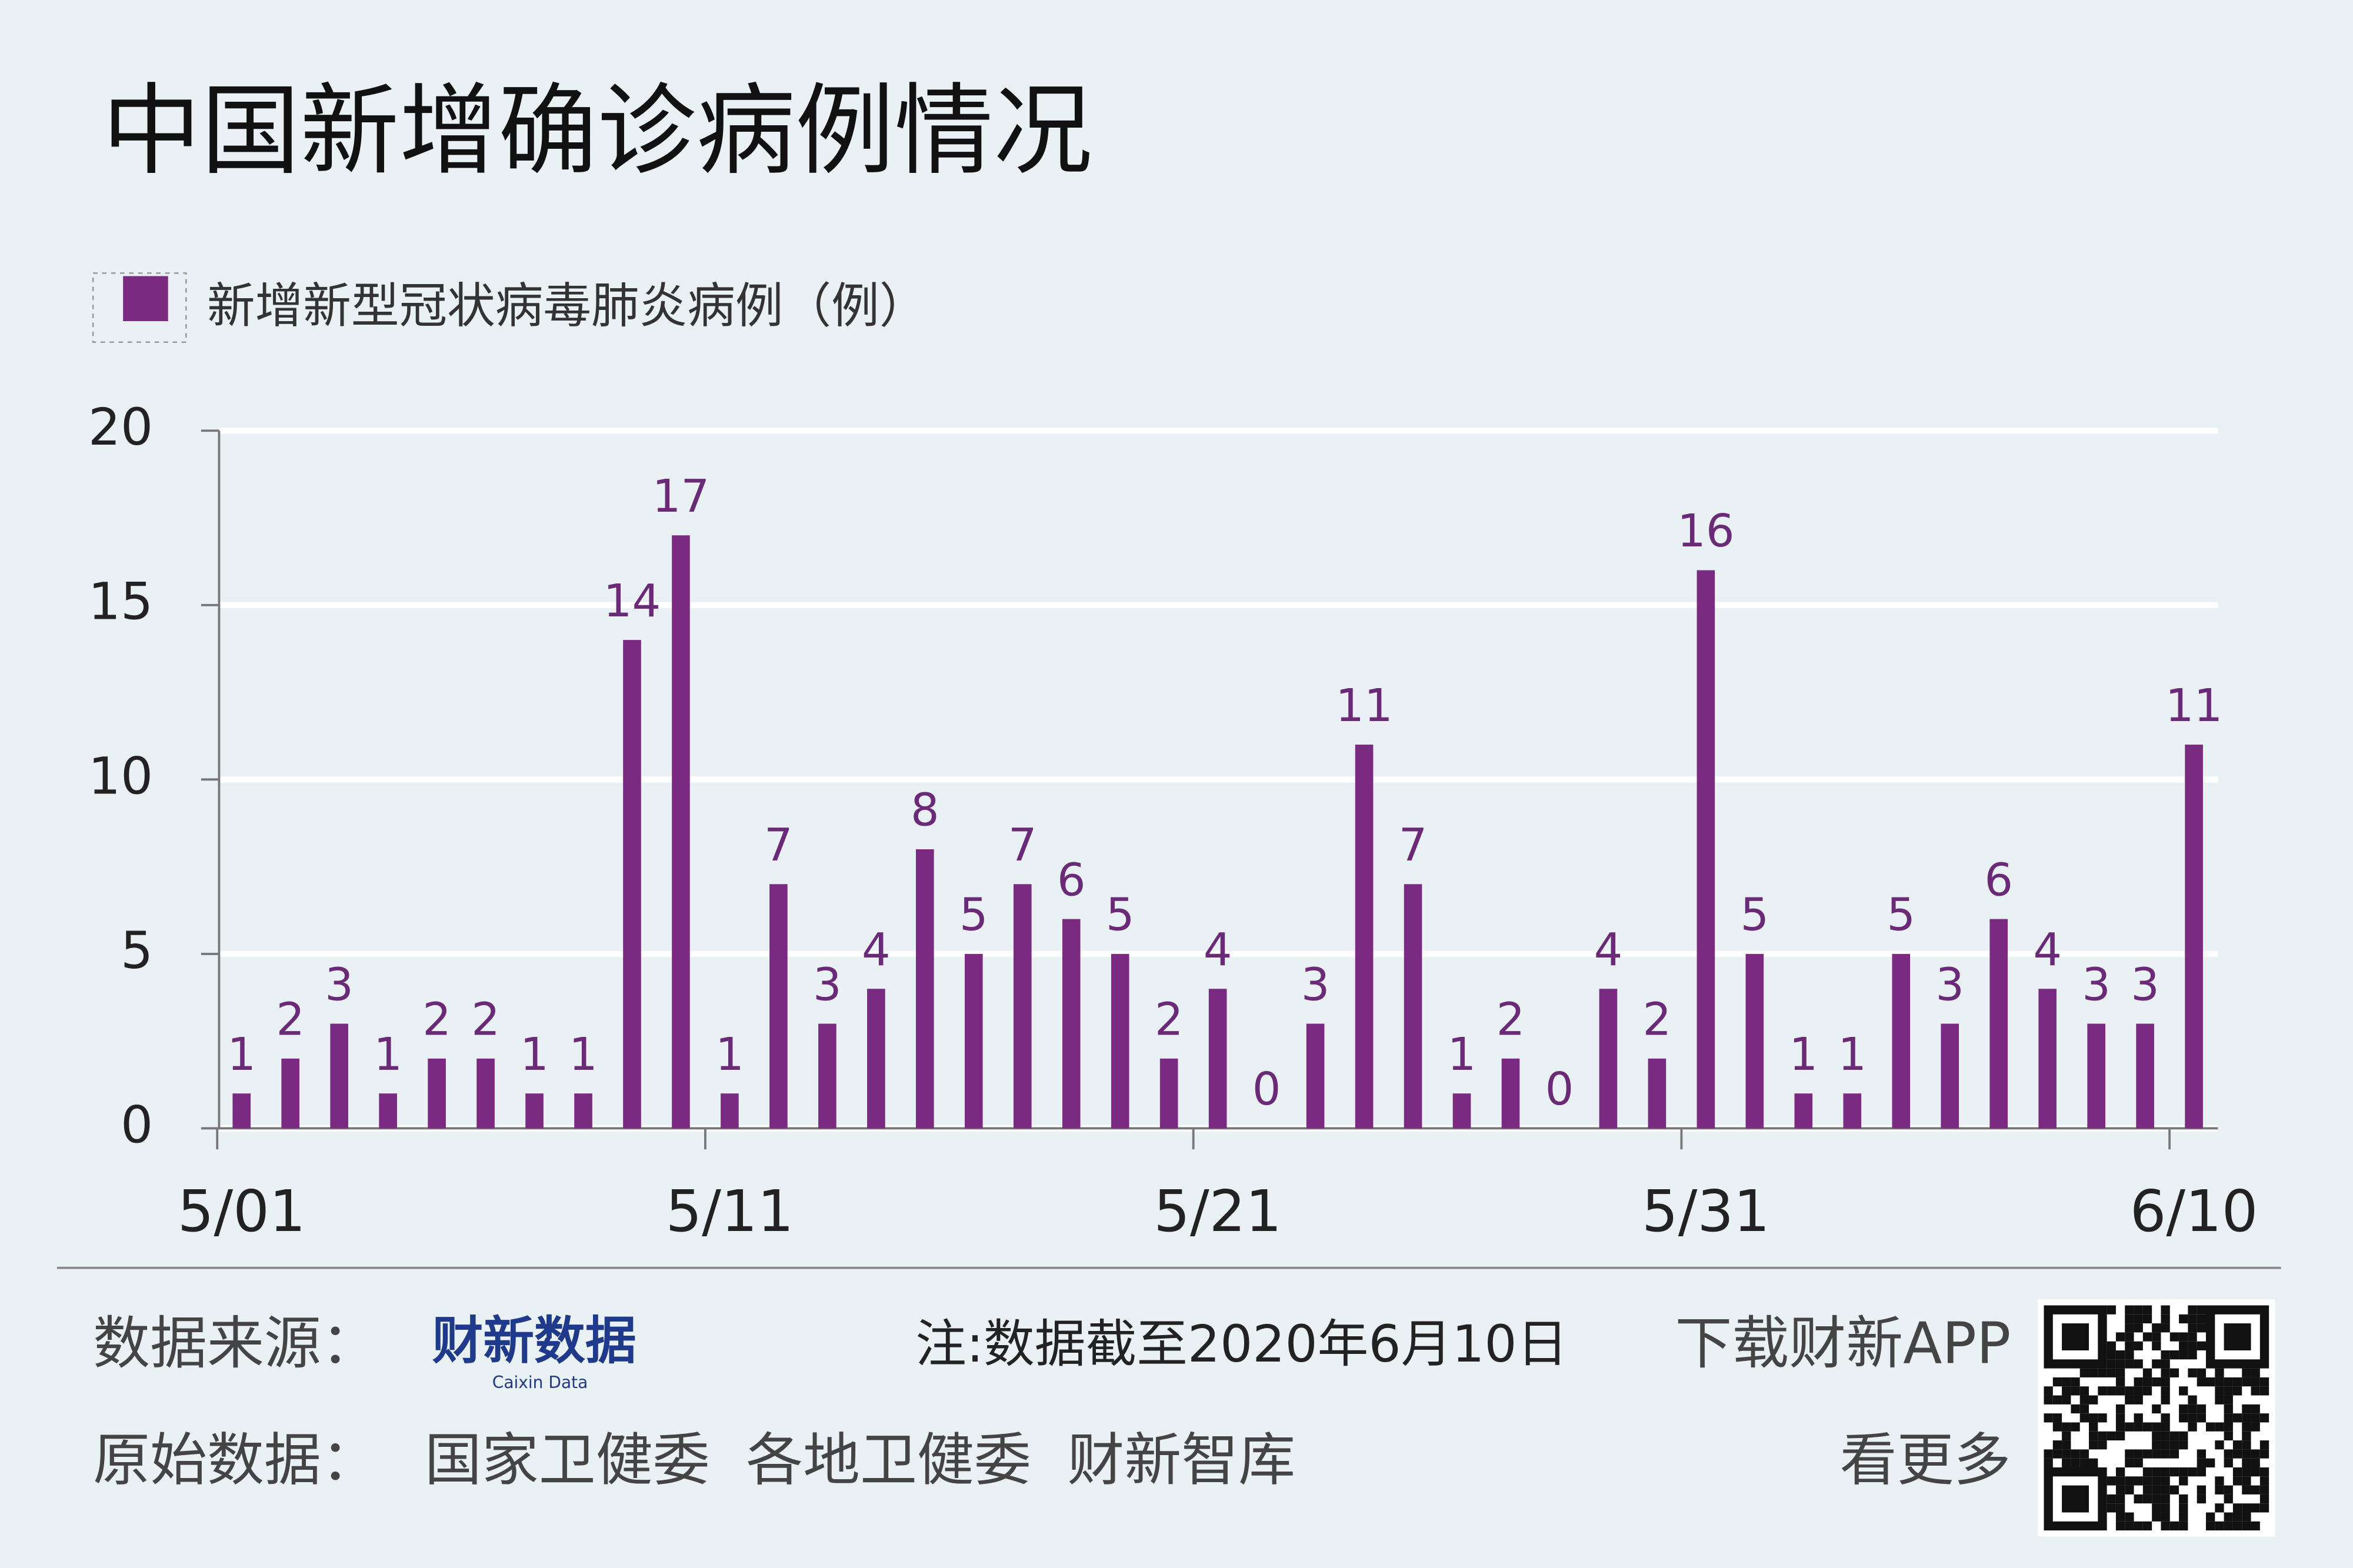 This screenshot has width=2353, height=1568. I want to click on y-tick-label: 15, so click(121, 602).